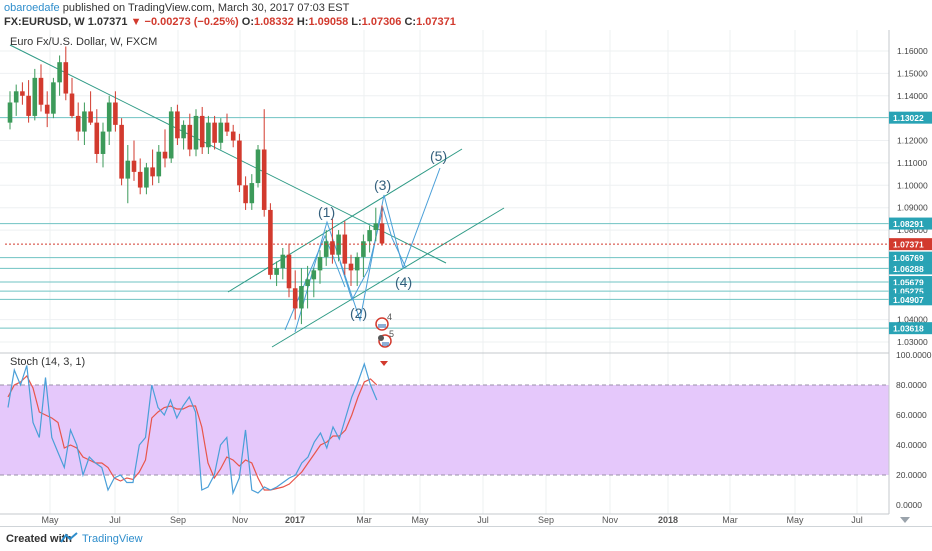 This screenshot has height=551, width=932. What do you see at coordinates (909, 505) in the screenshot?
I see `stoch-tick-label: 0.0000` at bounding box center [909, 505].